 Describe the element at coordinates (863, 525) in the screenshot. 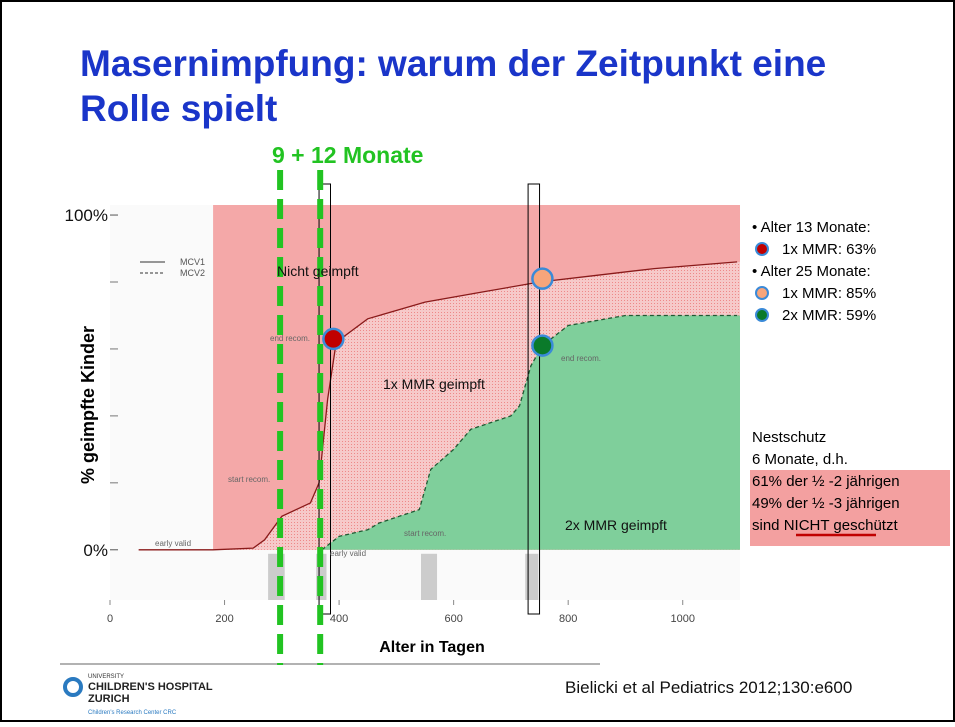

I see `highlight-part: geschützt` at that location.